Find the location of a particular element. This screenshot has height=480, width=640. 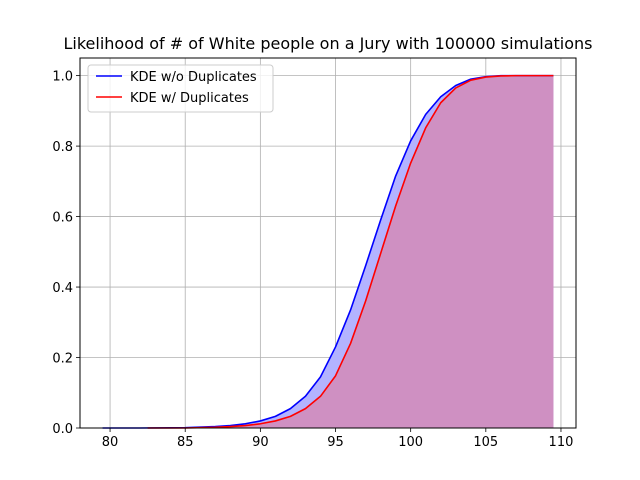

x-tick-label: 90 is located at coordinates (260, 442).